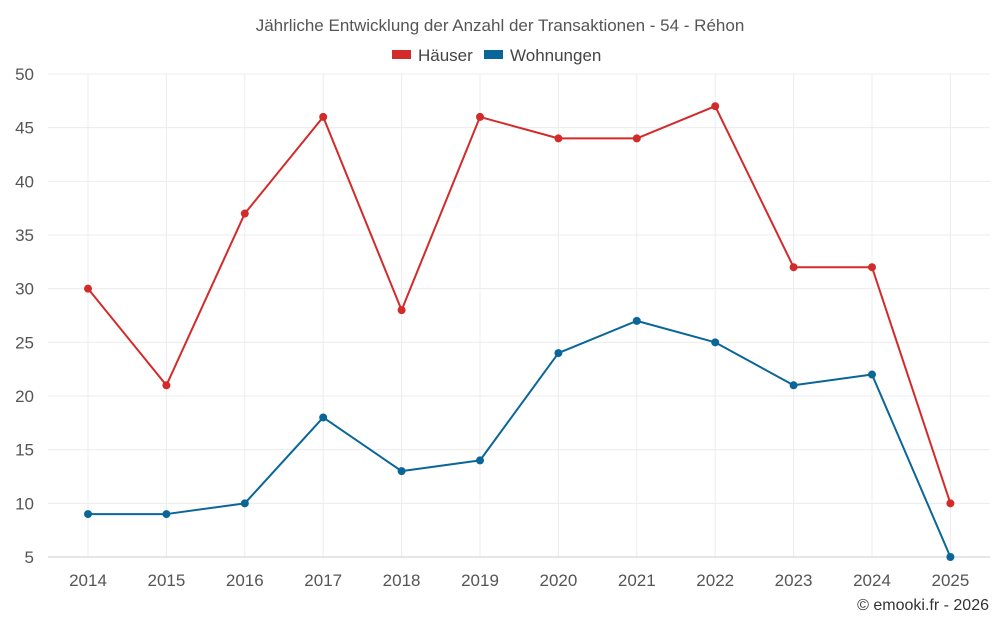 Image resolution: width=1000 pixels, height=625 pixels. What do you see at coordinates (24, 74) in the screenshot?
I see `y-tick-label: 50` at bounding box center [24, 74].